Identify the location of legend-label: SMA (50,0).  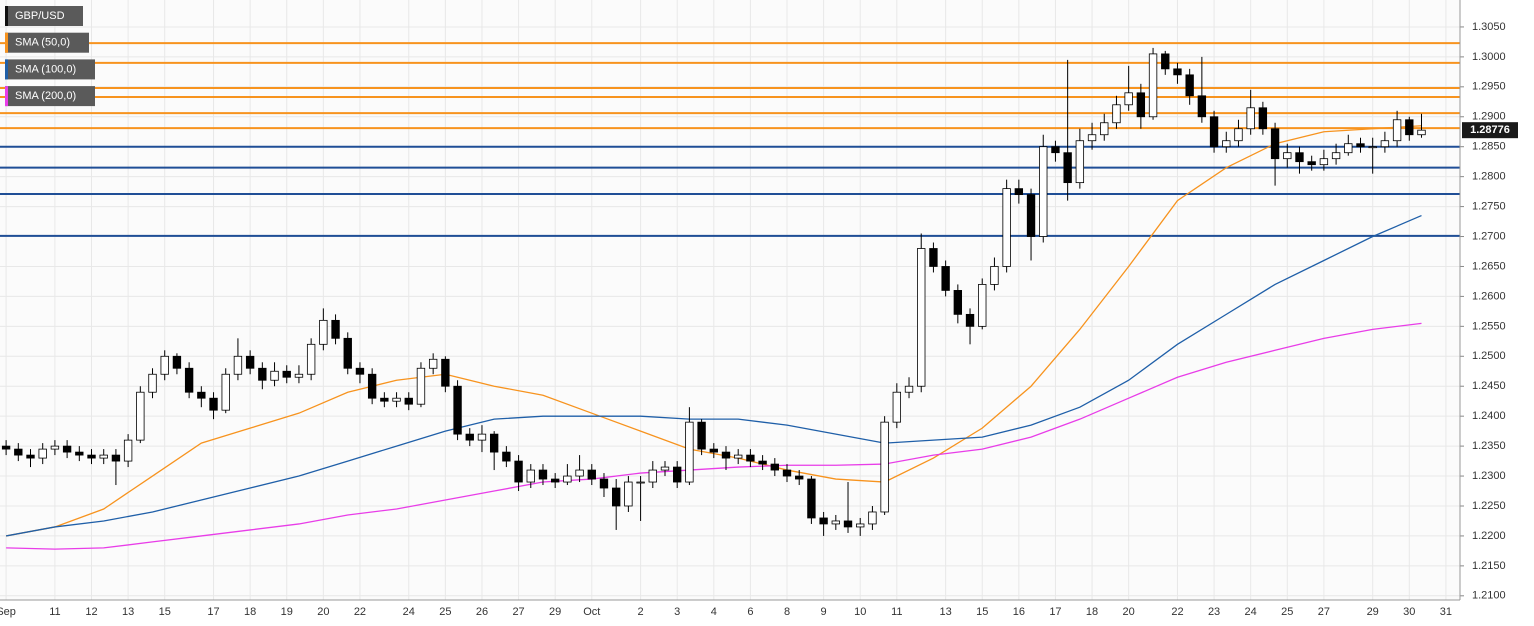
(42, 43).